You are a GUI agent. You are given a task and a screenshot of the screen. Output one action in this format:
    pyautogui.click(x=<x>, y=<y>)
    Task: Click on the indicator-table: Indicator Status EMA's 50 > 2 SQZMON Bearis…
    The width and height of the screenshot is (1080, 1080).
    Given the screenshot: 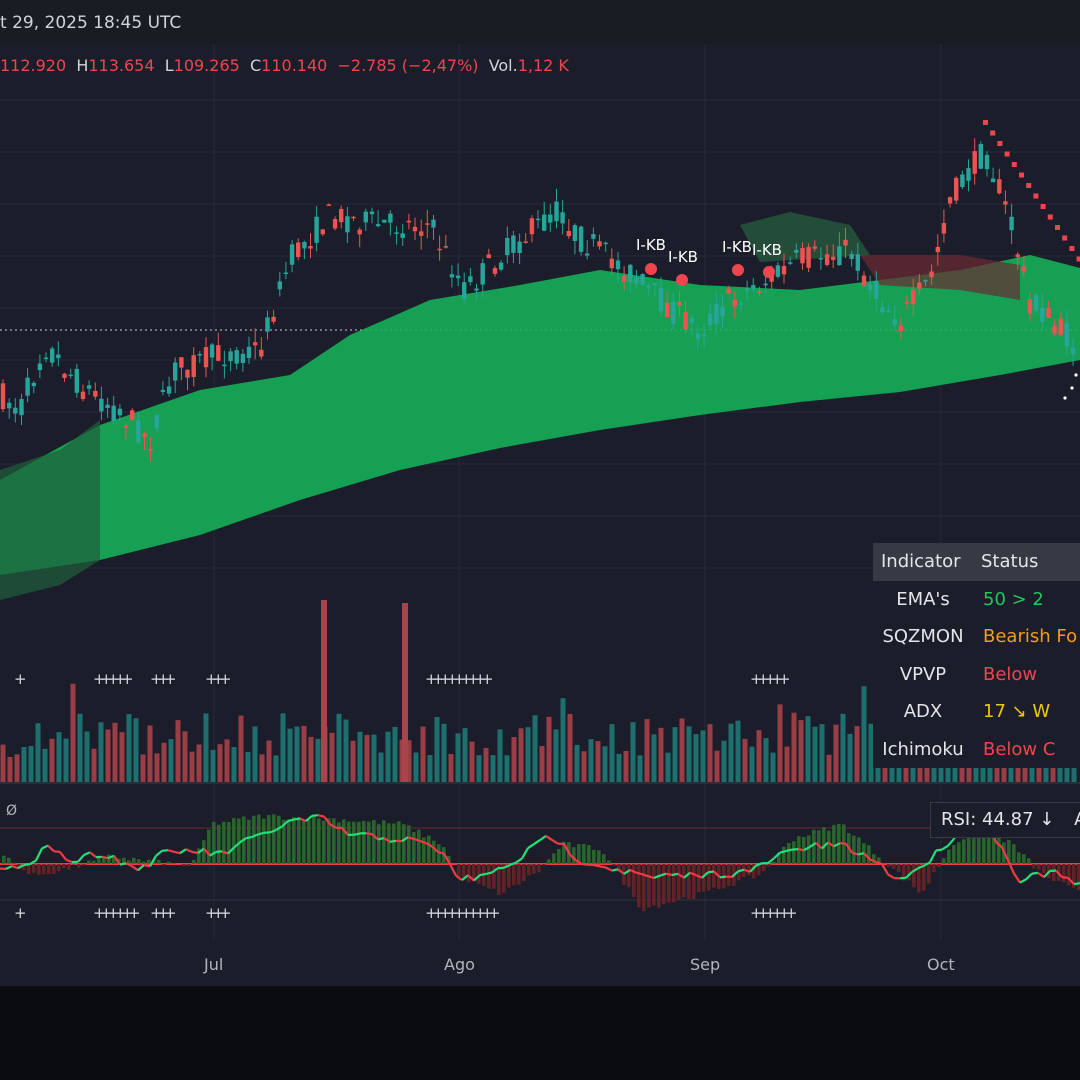 What is the action you would take?
    pyautogui.click(x=976, y=655)
    